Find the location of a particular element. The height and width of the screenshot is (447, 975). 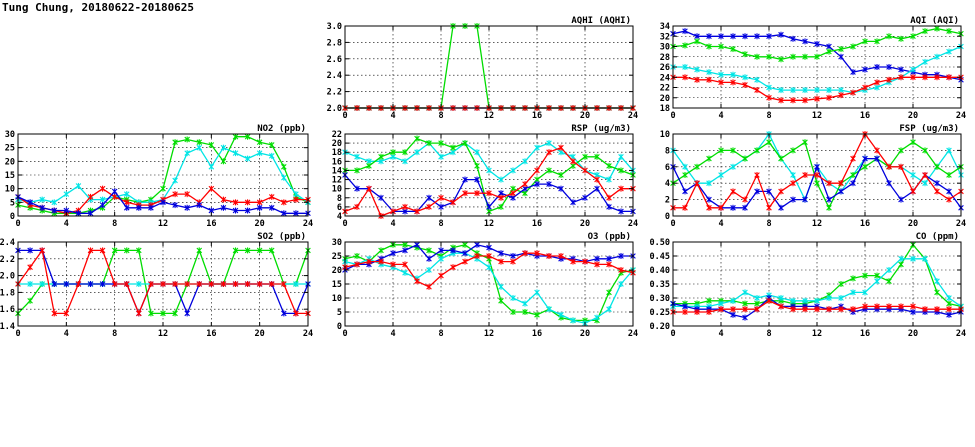

y-tick-label: 2.0 is located at coordinates (334, 109).